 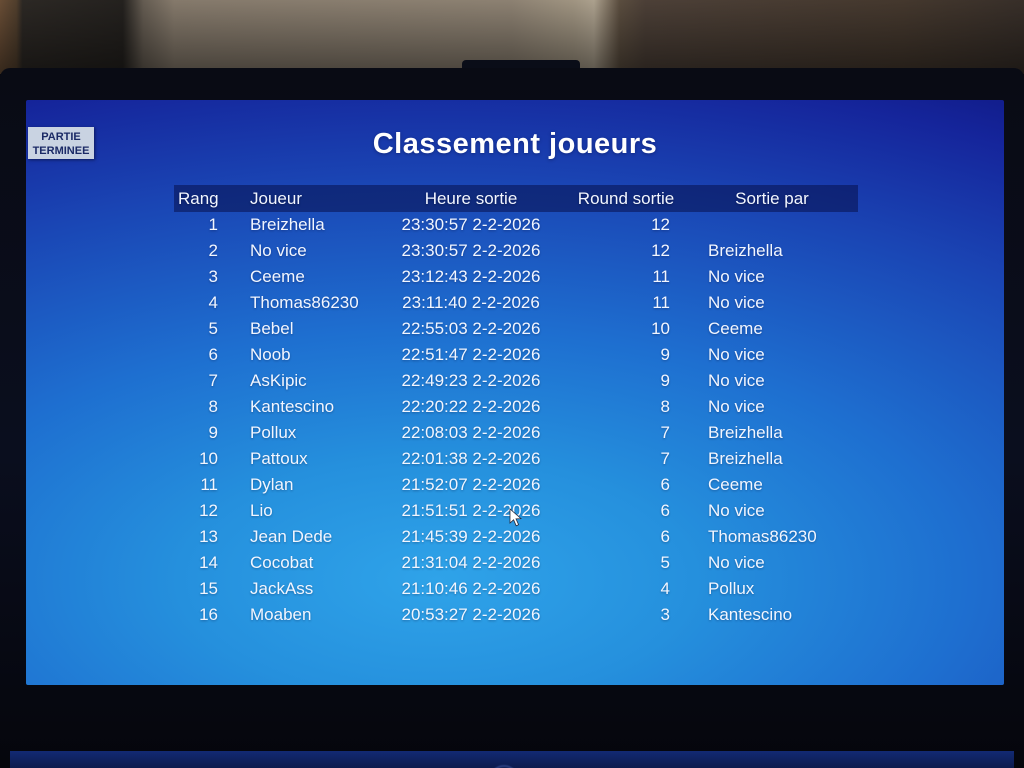 What do you see at coordinates (626, 198) in the screenshot?
I see `column-header-round-sortie: Round sortie` at bounding box center [626, 198].